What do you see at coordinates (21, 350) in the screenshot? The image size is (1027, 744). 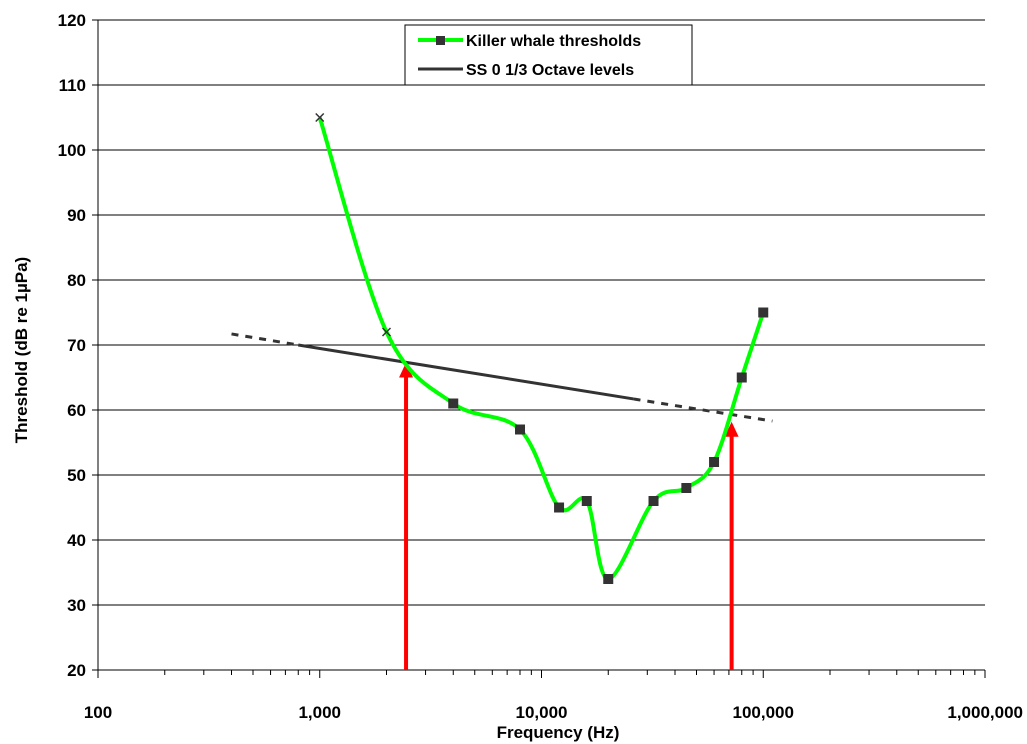 I see `y-axis-title: Threshold (dB re 1µPa)` at bounding box center [21, 350].